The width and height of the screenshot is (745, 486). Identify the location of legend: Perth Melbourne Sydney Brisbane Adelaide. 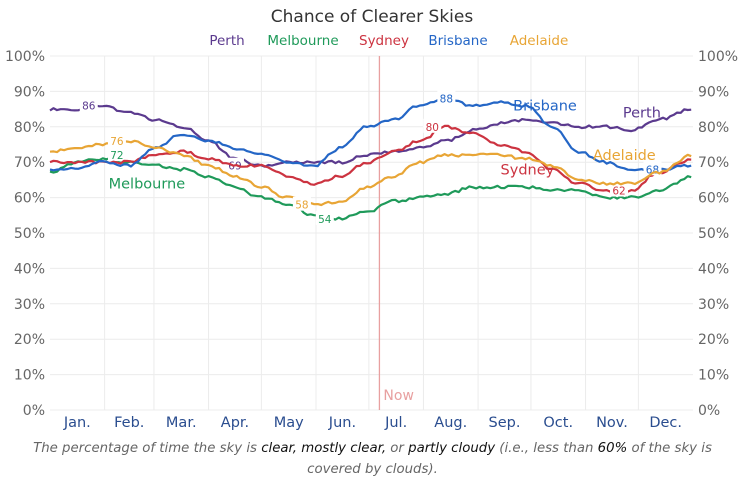
(388, 41).